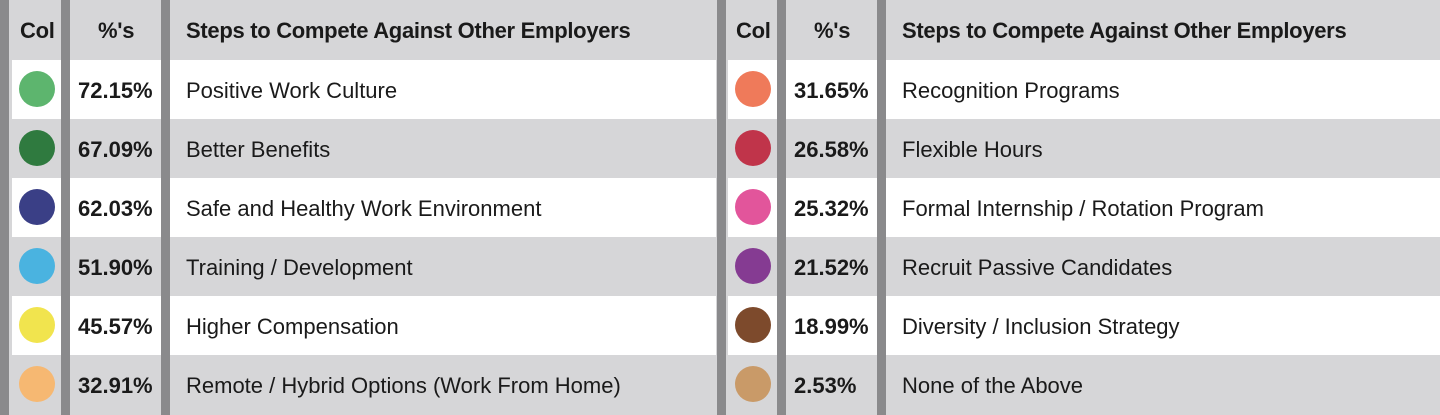 The height and width of the screenshot is (415, 1440). What do you see at coordinates (115, 326) in the screenshot?
I see `percent-value: 45.57%` at bounding box center [115, 326].